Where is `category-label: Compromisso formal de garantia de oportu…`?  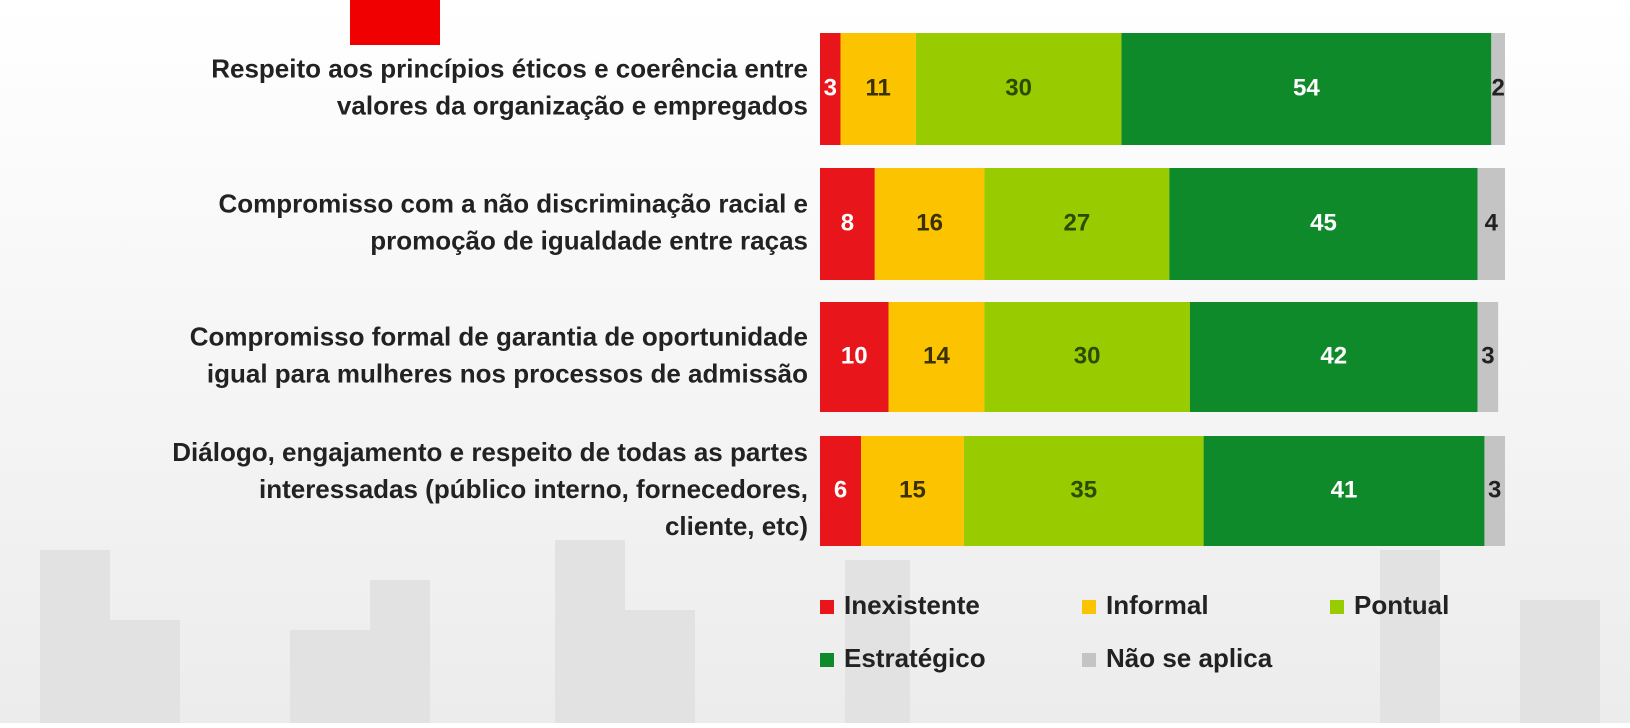
category-label: Compromisso formal de garantia de oportu… is located at coordinates (499, 336).